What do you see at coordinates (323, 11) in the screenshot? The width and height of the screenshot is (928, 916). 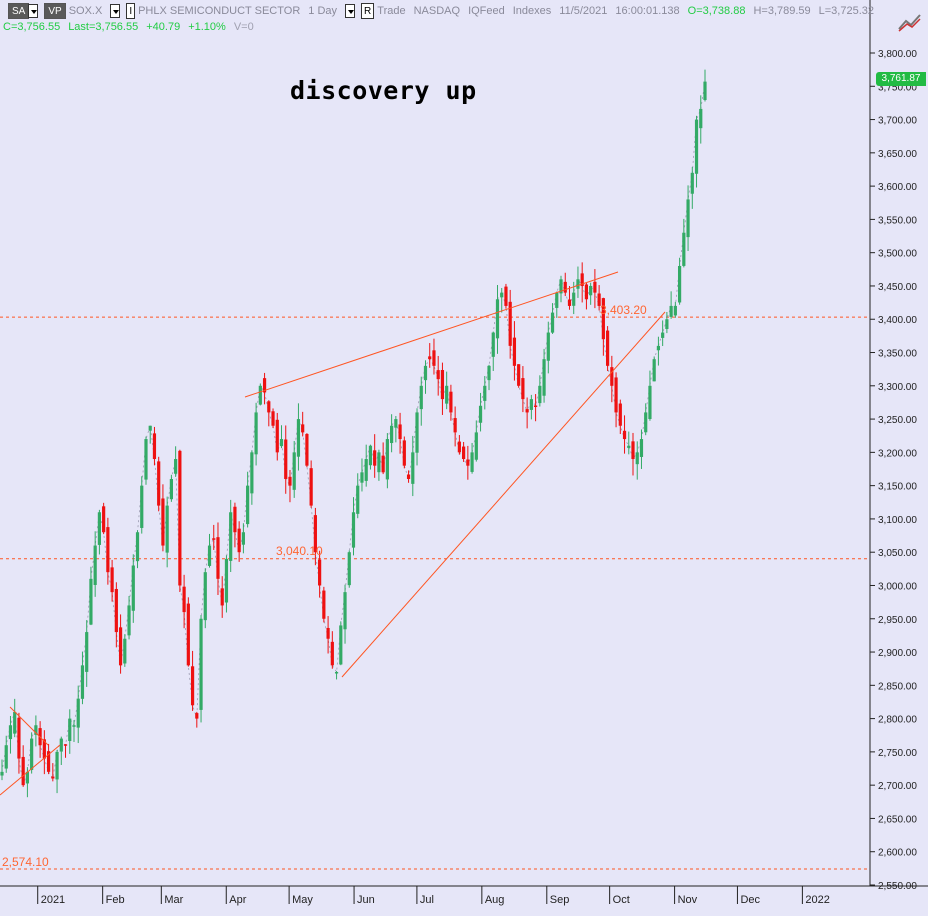 I see `interval-label: 1 Day` at bounding box center [323, 11].